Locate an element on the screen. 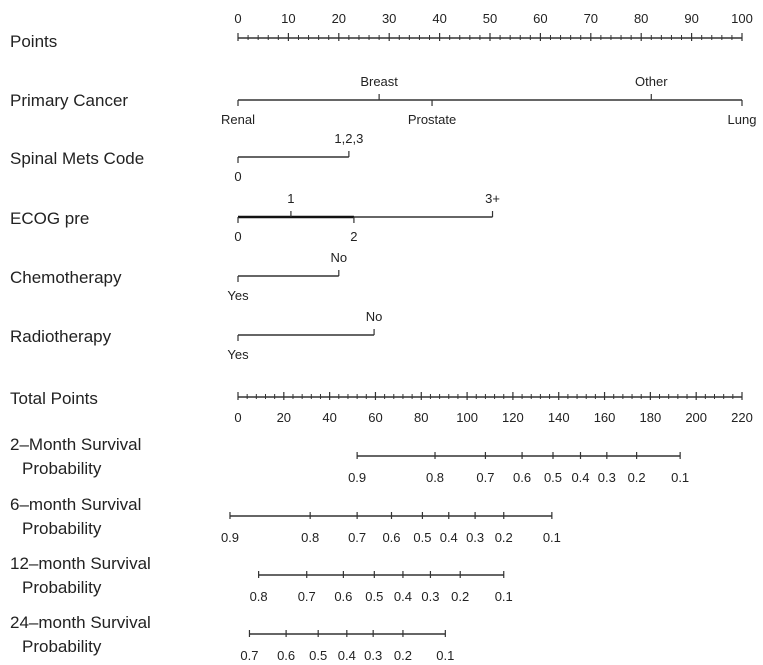  points-tick-label: 40 is located at coordinates (439, 18).